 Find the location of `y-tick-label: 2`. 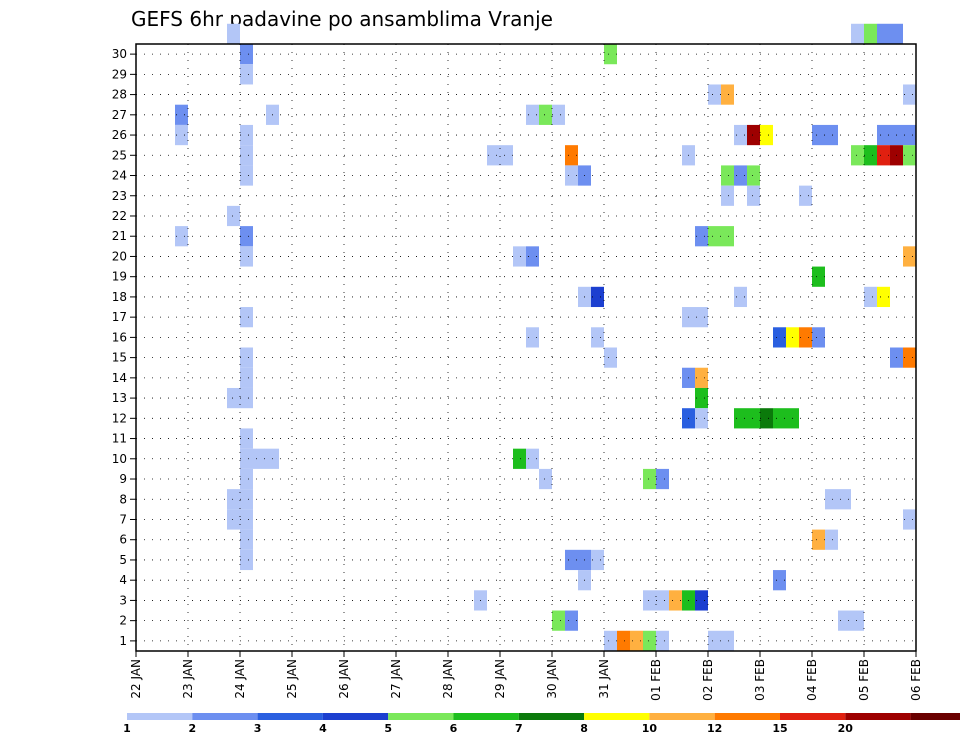

y-tick-label: 2 is located at coordinates (123, 621).